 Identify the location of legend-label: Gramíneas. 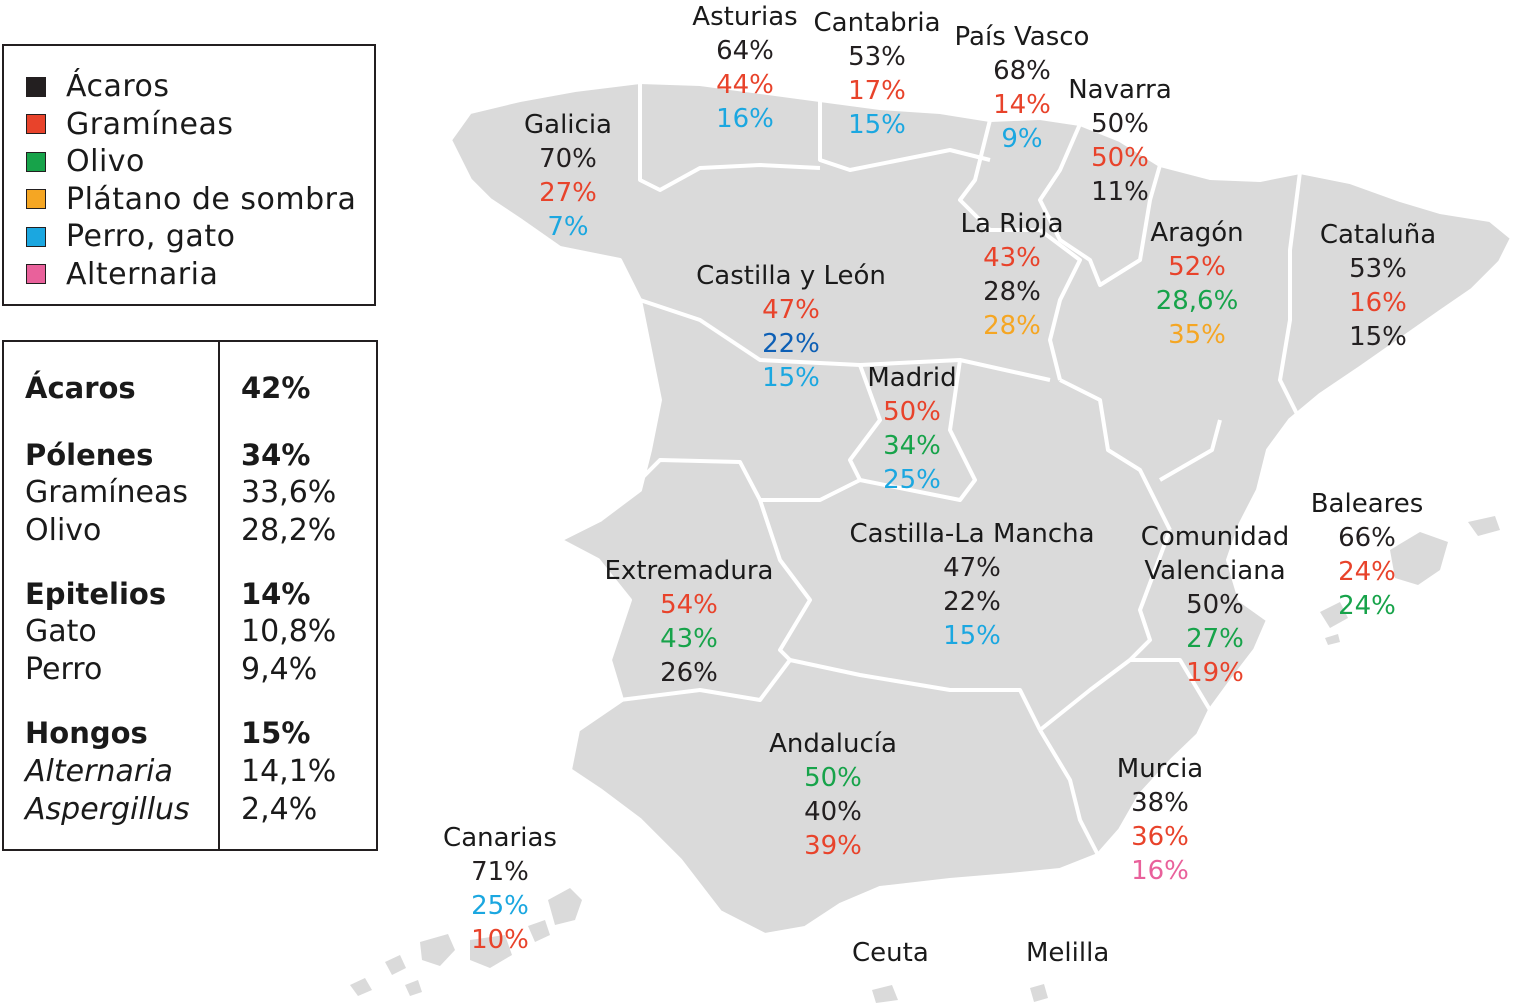
(150, 124).